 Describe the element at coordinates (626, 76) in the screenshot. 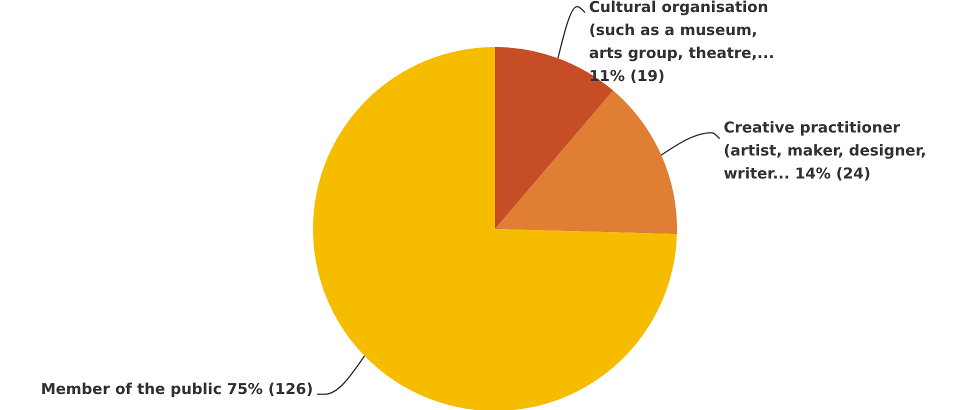

I see `data-label: 11% (19)` at that location.